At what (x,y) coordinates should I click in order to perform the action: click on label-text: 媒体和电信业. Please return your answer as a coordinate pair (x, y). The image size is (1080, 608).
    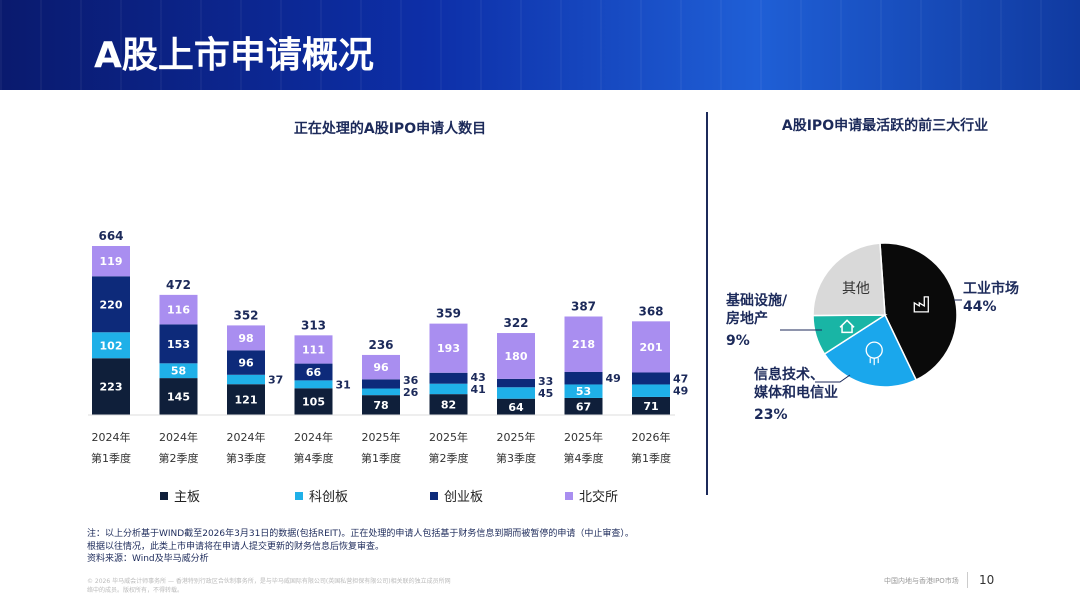
    Looking at the image, I should click on (796, 393).